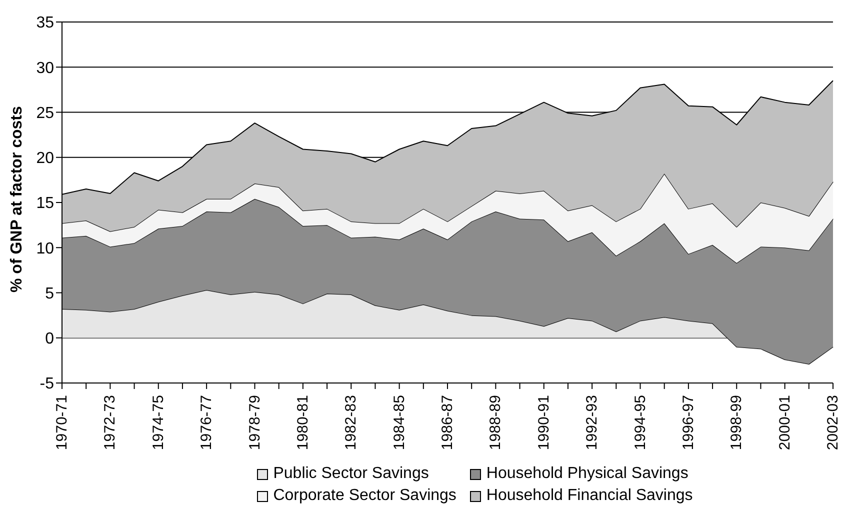 This screenshot has height=511, width=851. I want to click on x-tick-label: 1980-81, so click(303, 422).